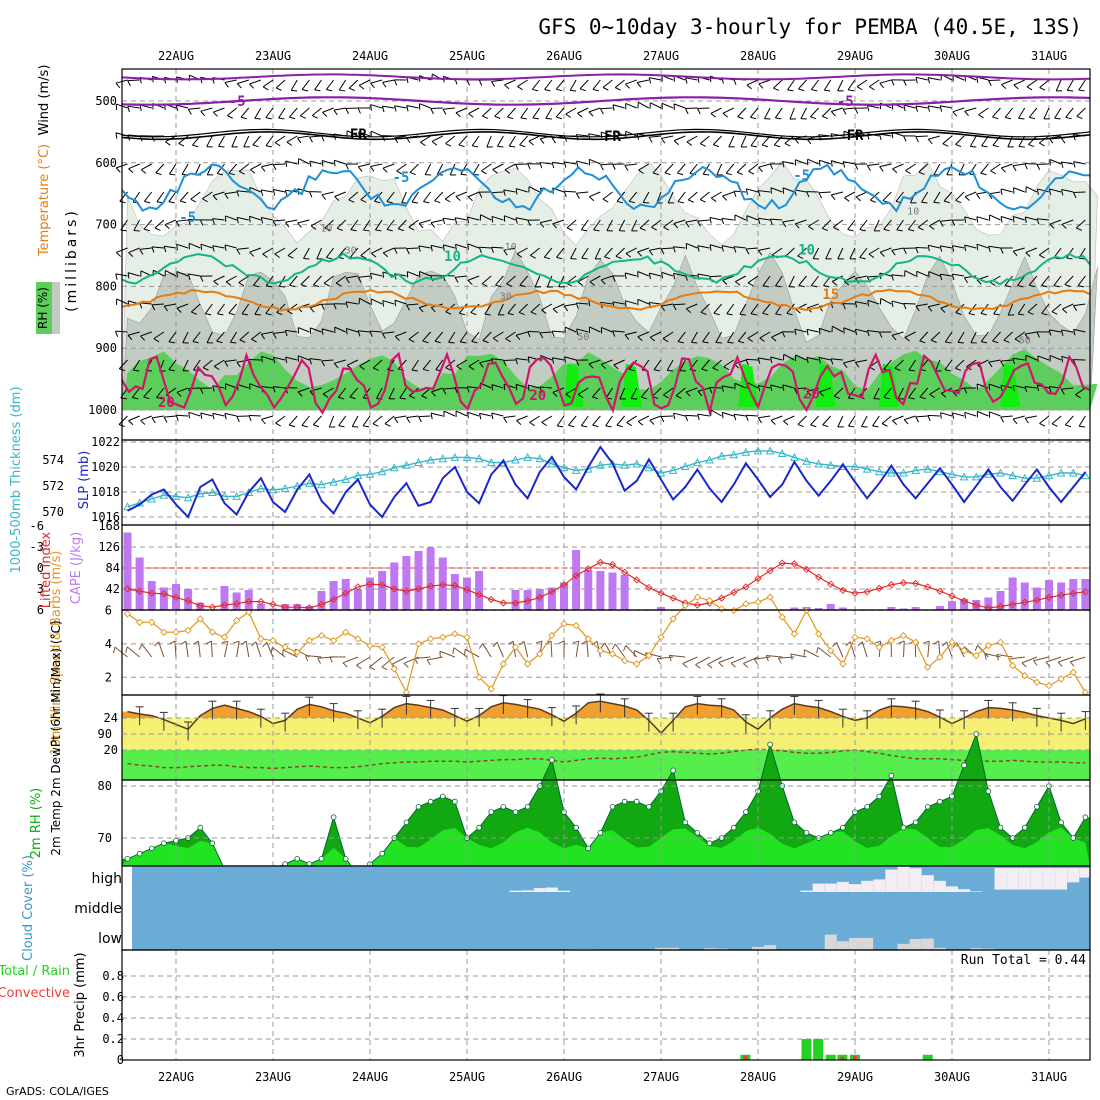  Describe the element at coordinates (105, 838) in the screenshot. I see `rh2m-tick: 70` at that location.